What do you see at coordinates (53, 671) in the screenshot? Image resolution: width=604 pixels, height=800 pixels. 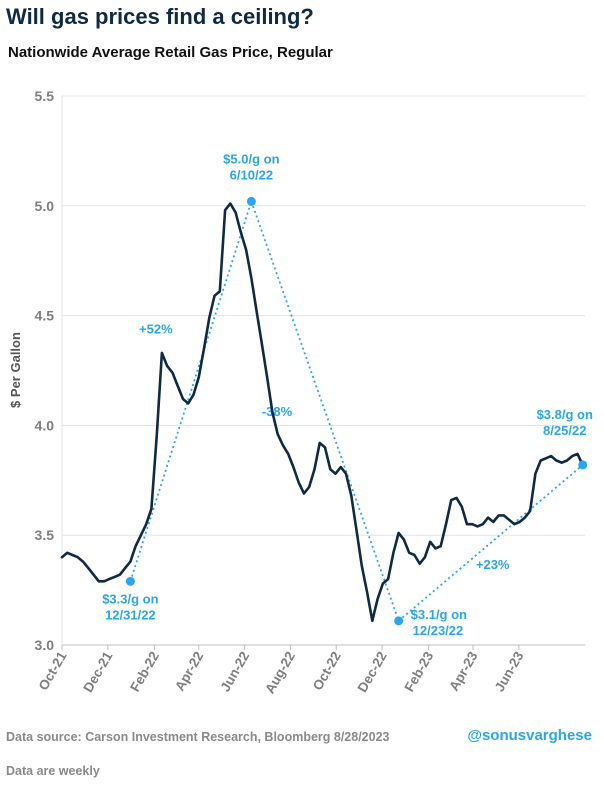 I see `x-tick-label: Oct-21` at bounding box center [53, 671].